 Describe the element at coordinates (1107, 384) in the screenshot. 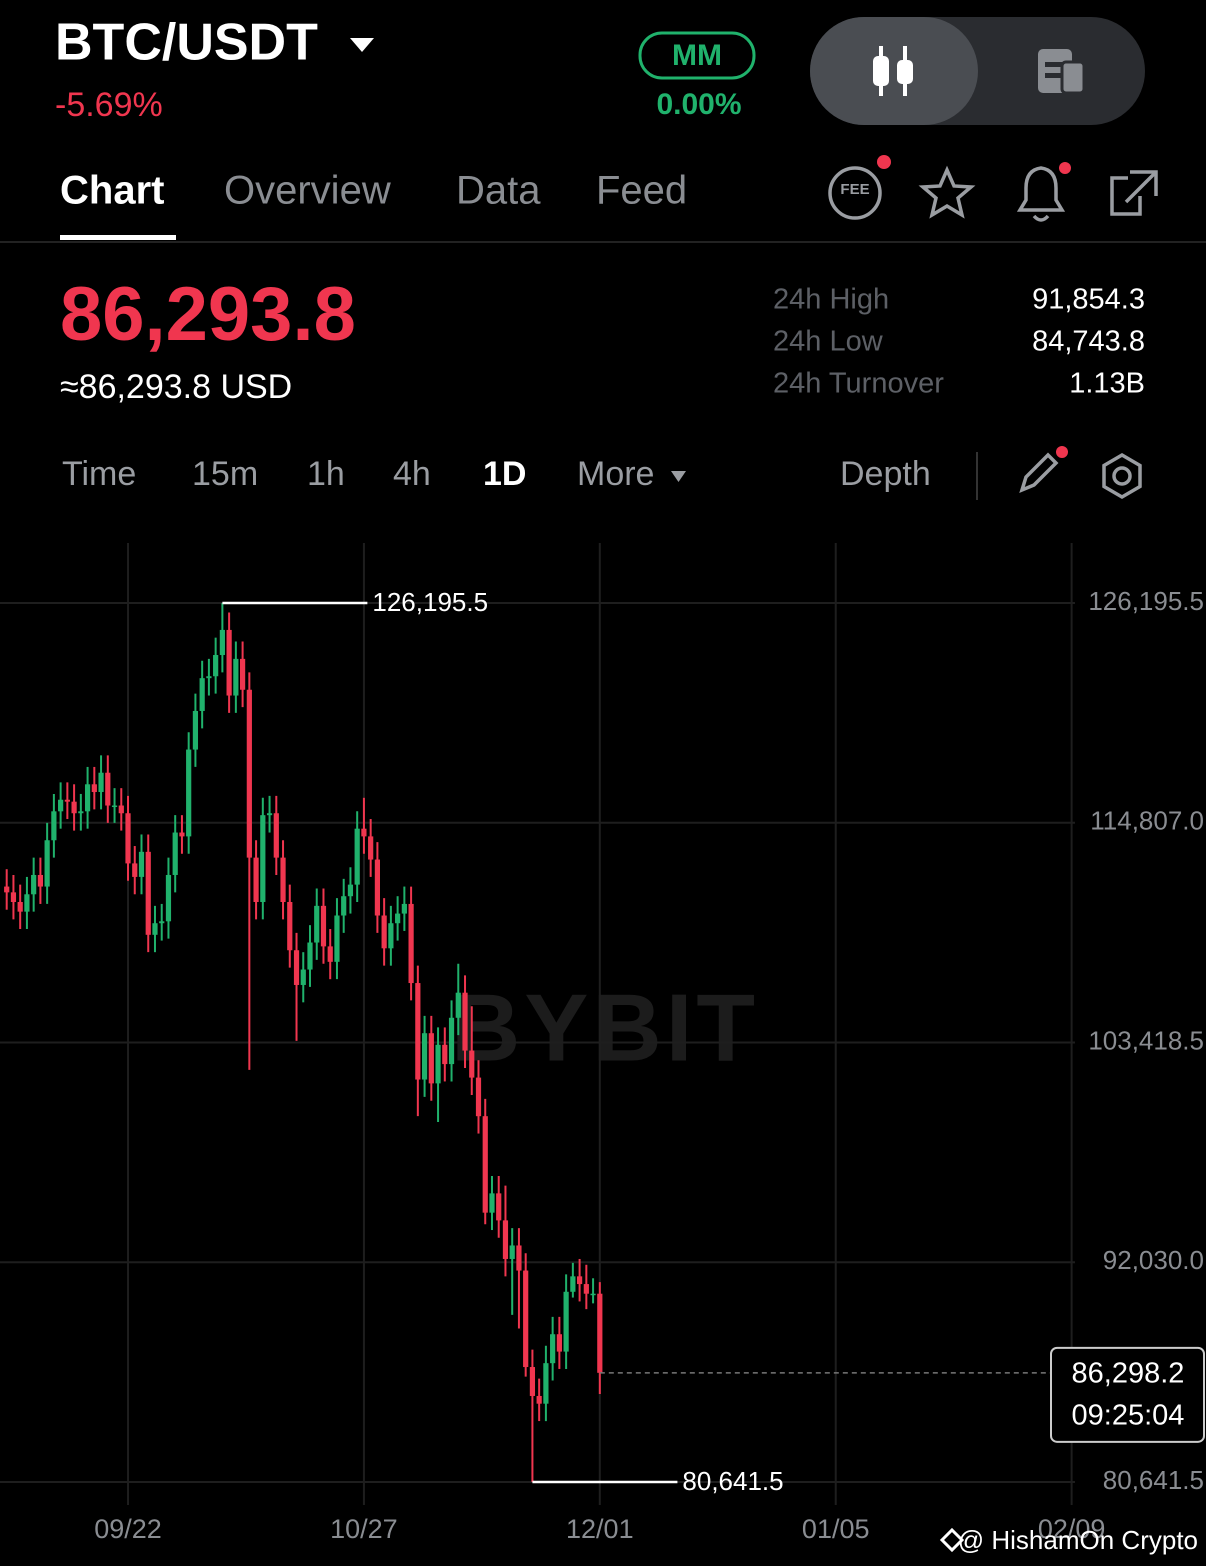

I see `stat-value: 1.13B` at that location.